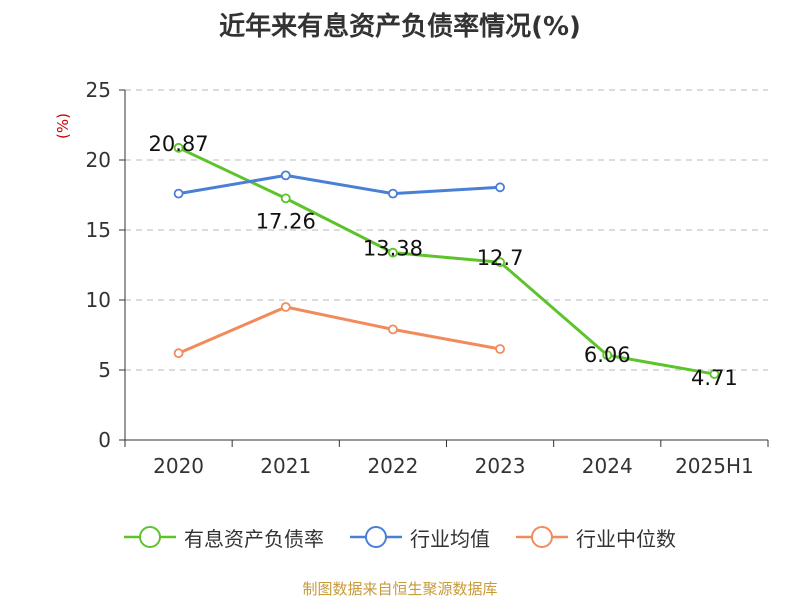 The height and width of the screenshot is (600, 800). I want to click on legend-label: 有息资产负债率, so click(254, 538).